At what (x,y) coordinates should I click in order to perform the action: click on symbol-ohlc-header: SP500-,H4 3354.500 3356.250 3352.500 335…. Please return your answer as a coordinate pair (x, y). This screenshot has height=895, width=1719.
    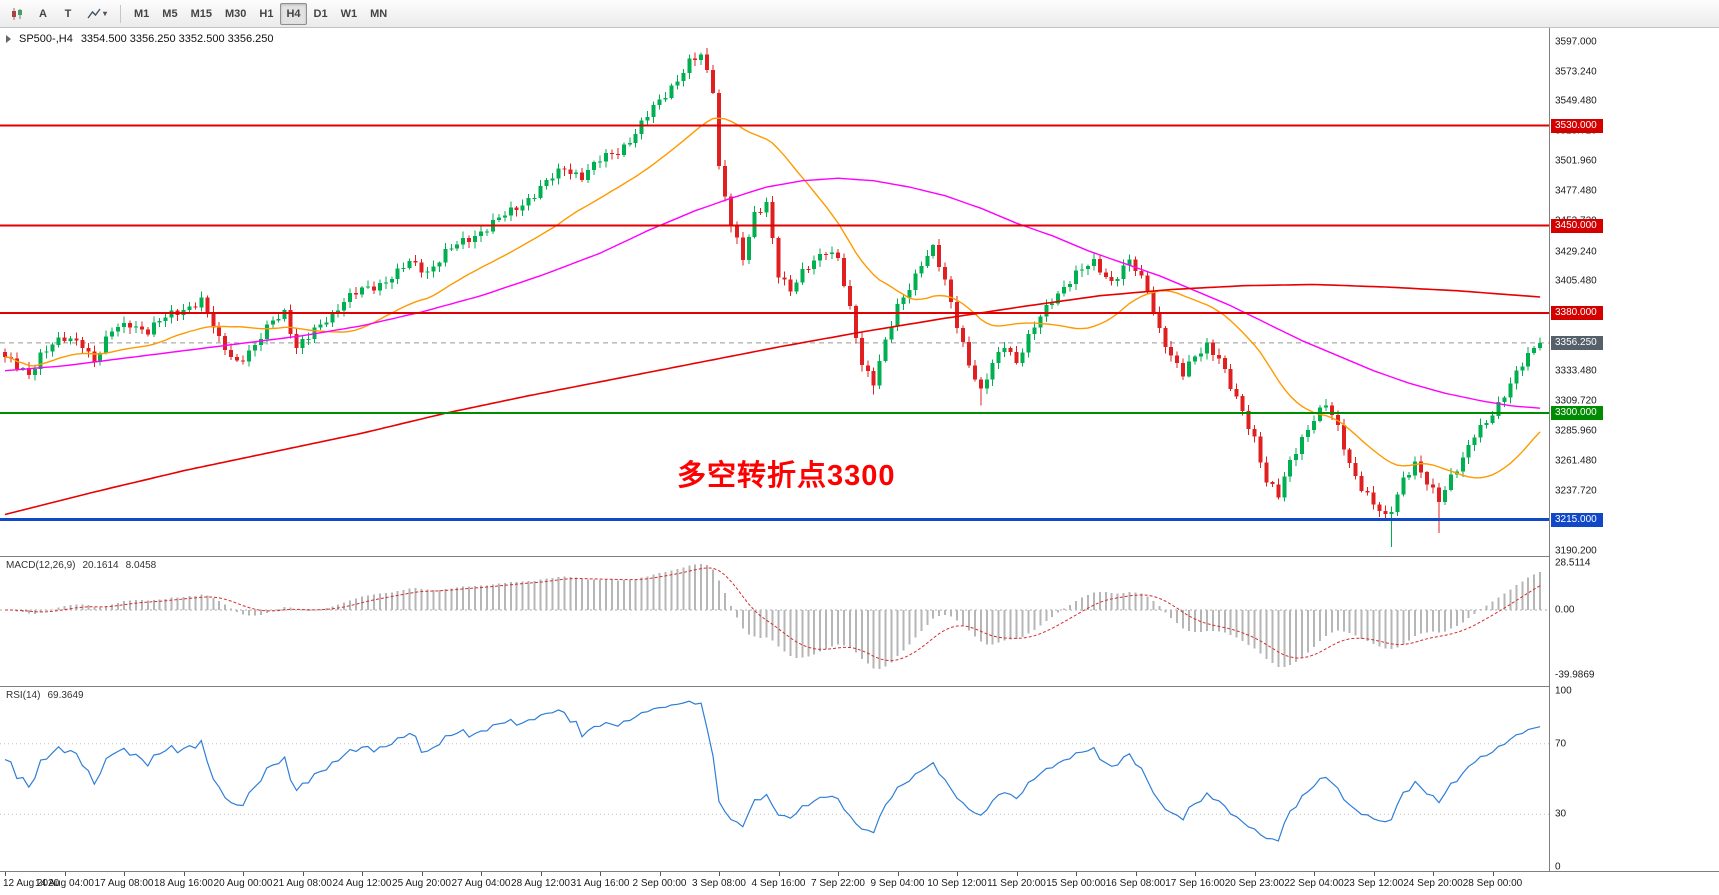
    Looking at the image, I should click on (140, 39).